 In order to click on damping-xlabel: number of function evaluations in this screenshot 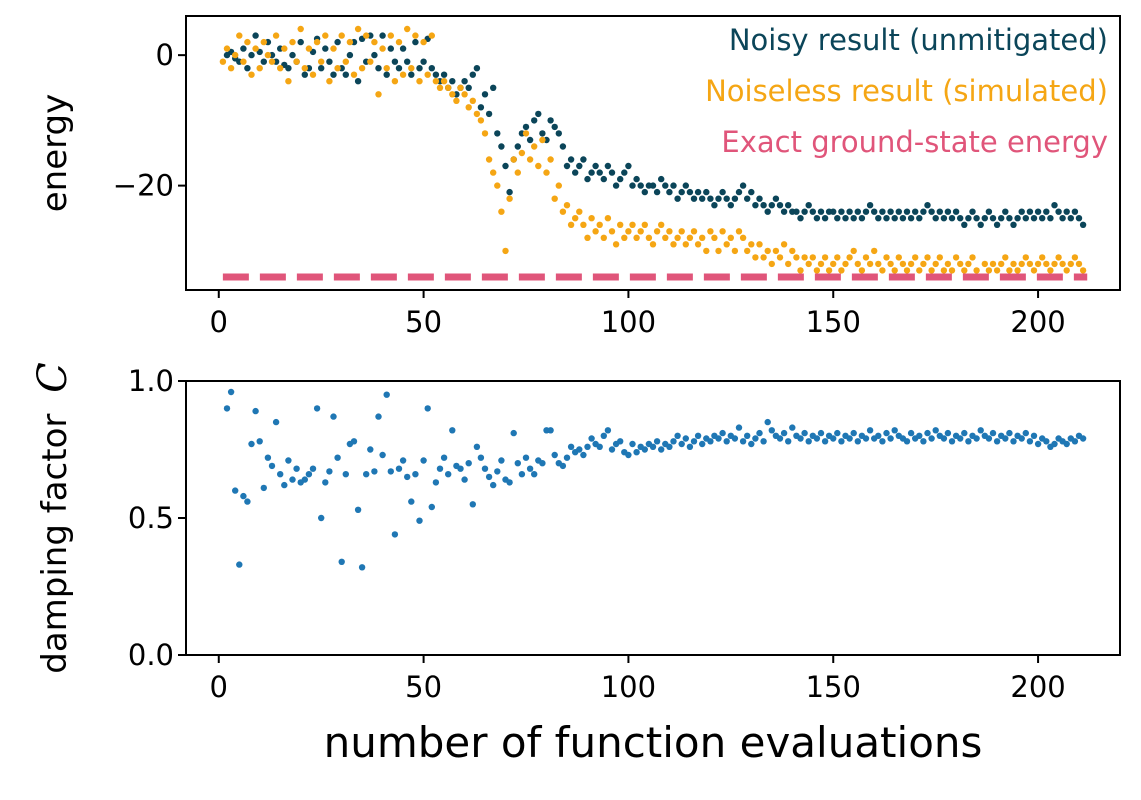, I will do `click(653, 742)`.